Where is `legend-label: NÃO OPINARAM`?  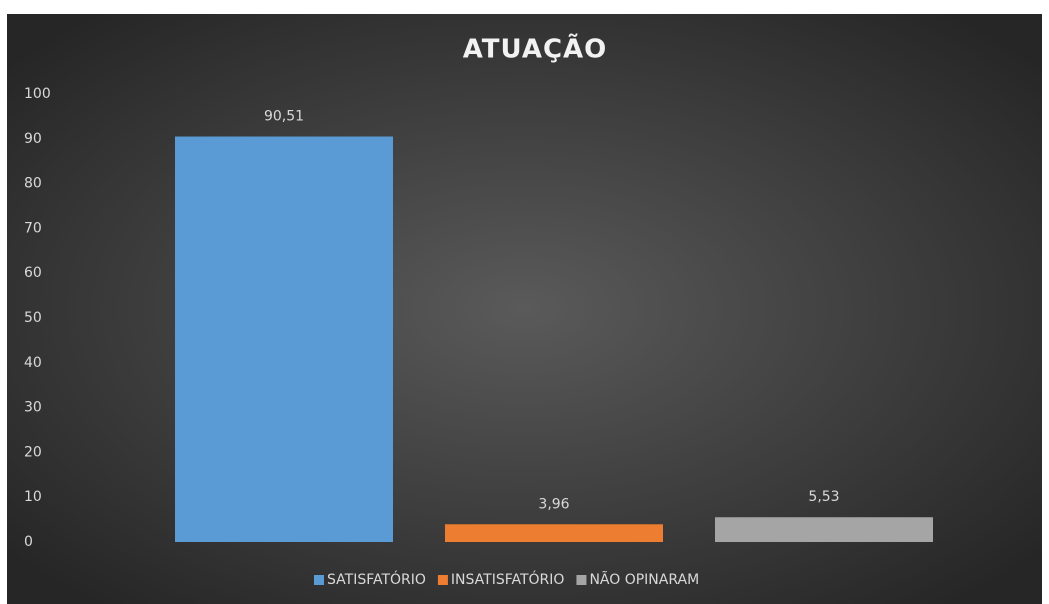
legend-label: NÃO OPINARAM is located at coordinates (644, 579).